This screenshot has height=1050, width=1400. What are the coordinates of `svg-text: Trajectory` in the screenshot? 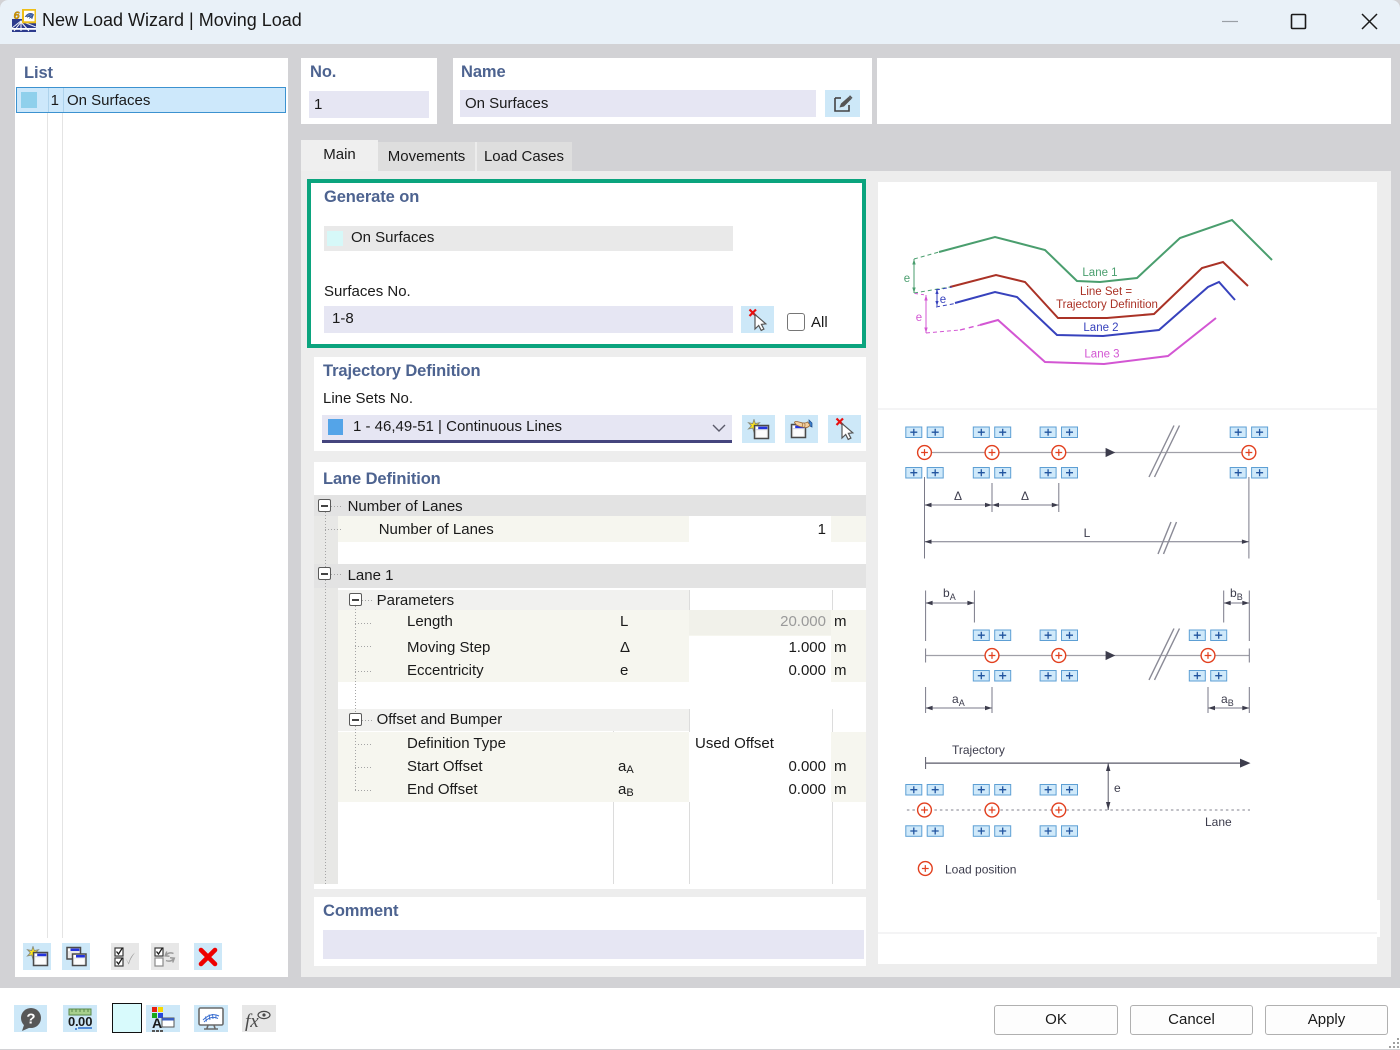 It's located at (978, 750).